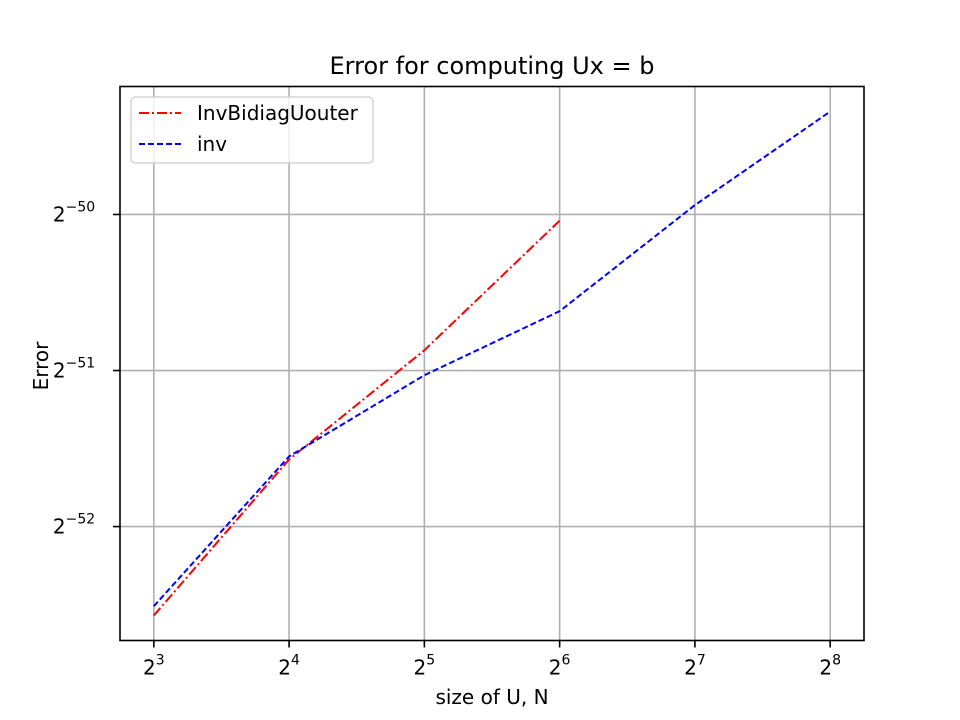 The height and width of the screenshot is (720, 960). What do you see at coordinates (74, 525) in the screenshot?
I see `y-tick-label: 2−52` at bounding box center [74, 525].